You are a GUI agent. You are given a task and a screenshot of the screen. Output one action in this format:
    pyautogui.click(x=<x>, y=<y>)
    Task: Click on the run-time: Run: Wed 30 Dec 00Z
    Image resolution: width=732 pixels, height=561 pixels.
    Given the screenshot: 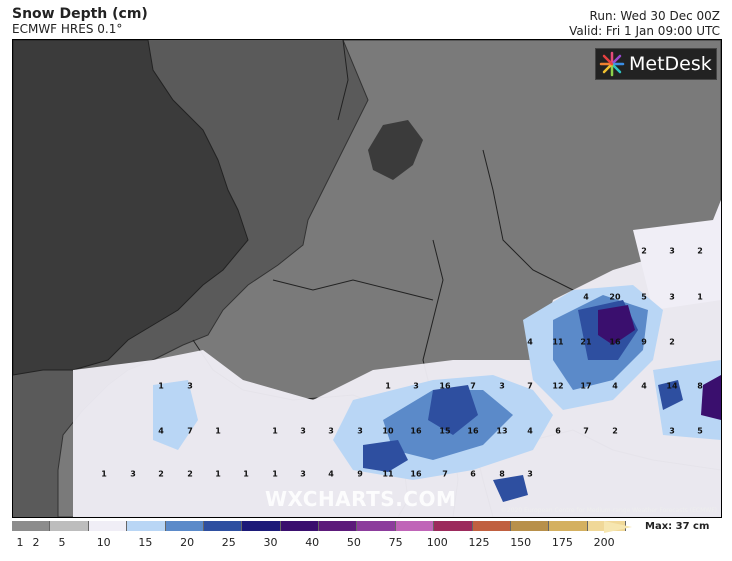 What is the action you would take?
    pyautogui.click(x=654, y=16)
    